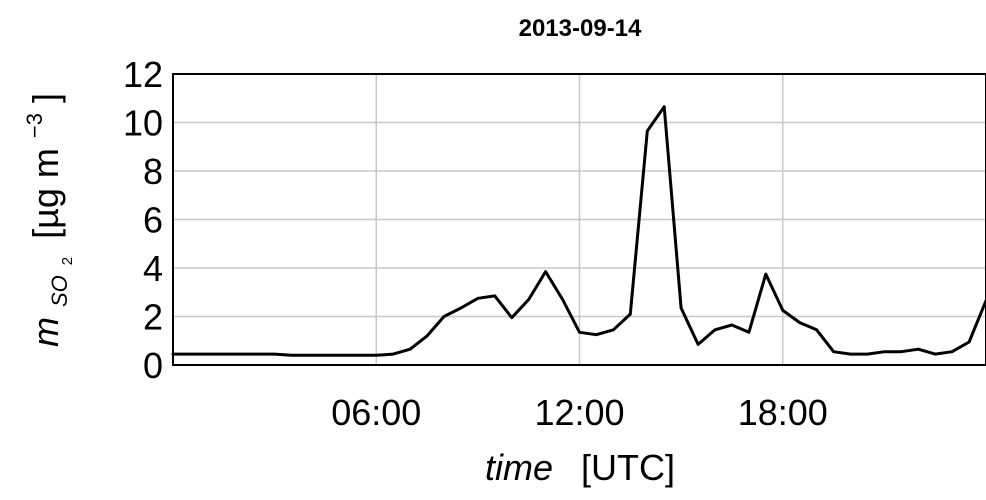 This screenshot has height=500, width=986. What do you see at coordinates (628, 467) in the screenshot?
I see `x-axis-label-unit: [UTC]` at bounding box center [628, 467].